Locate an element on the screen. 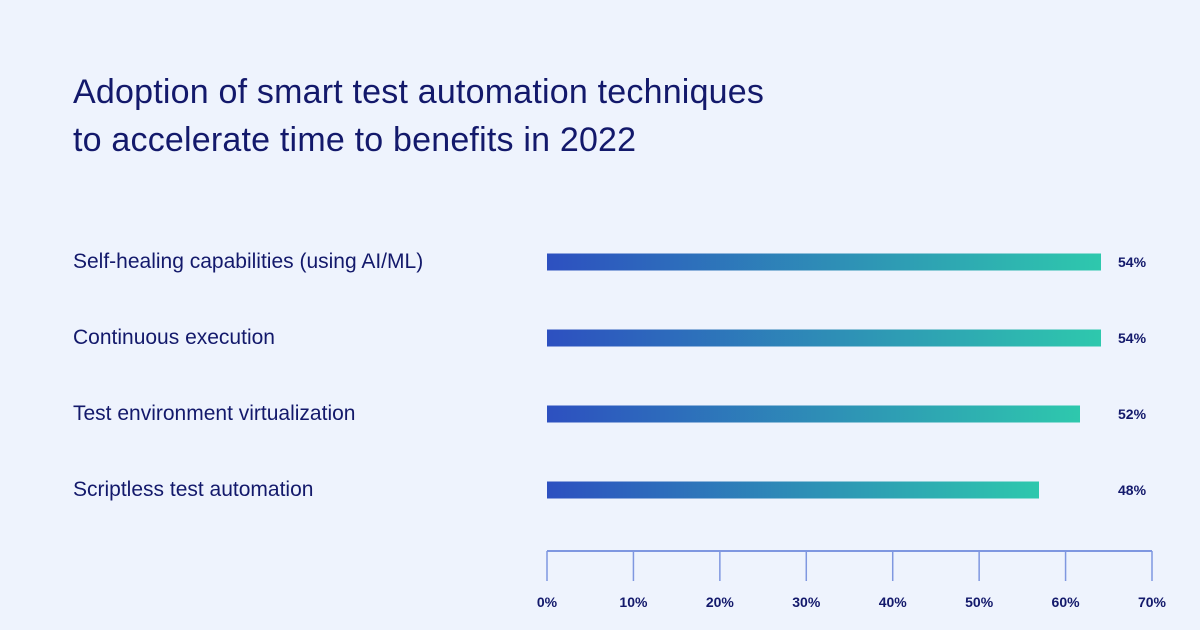 This screenshot has height=630, width=1200. x-tick-label: 60% is located at coordinates (1066, 602).